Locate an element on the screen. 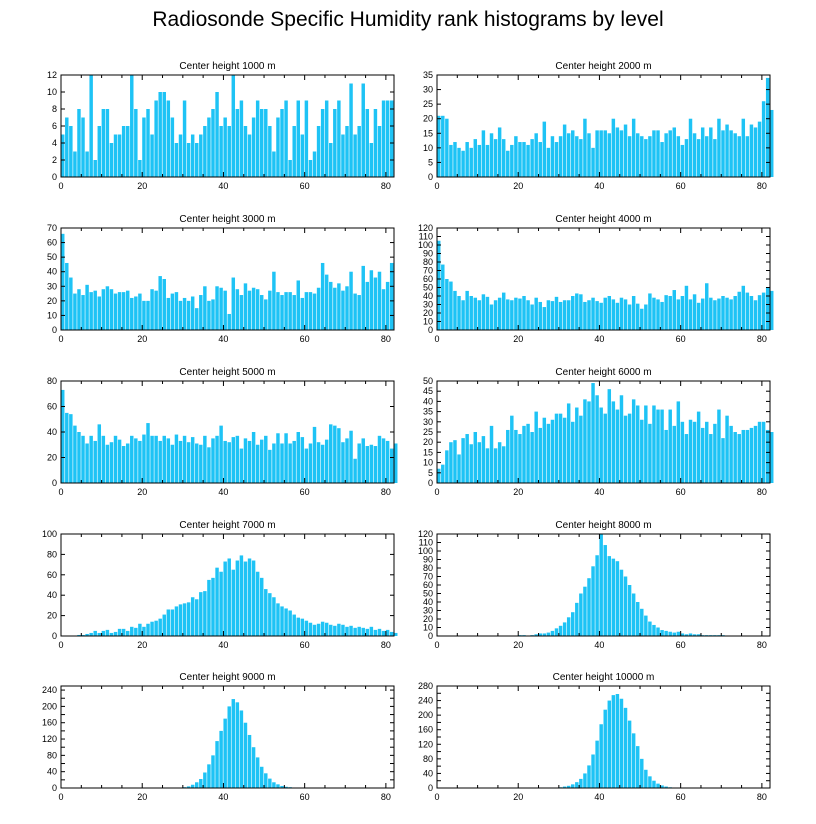  x-tick-label: 20 is located at coordinates (518, 186).